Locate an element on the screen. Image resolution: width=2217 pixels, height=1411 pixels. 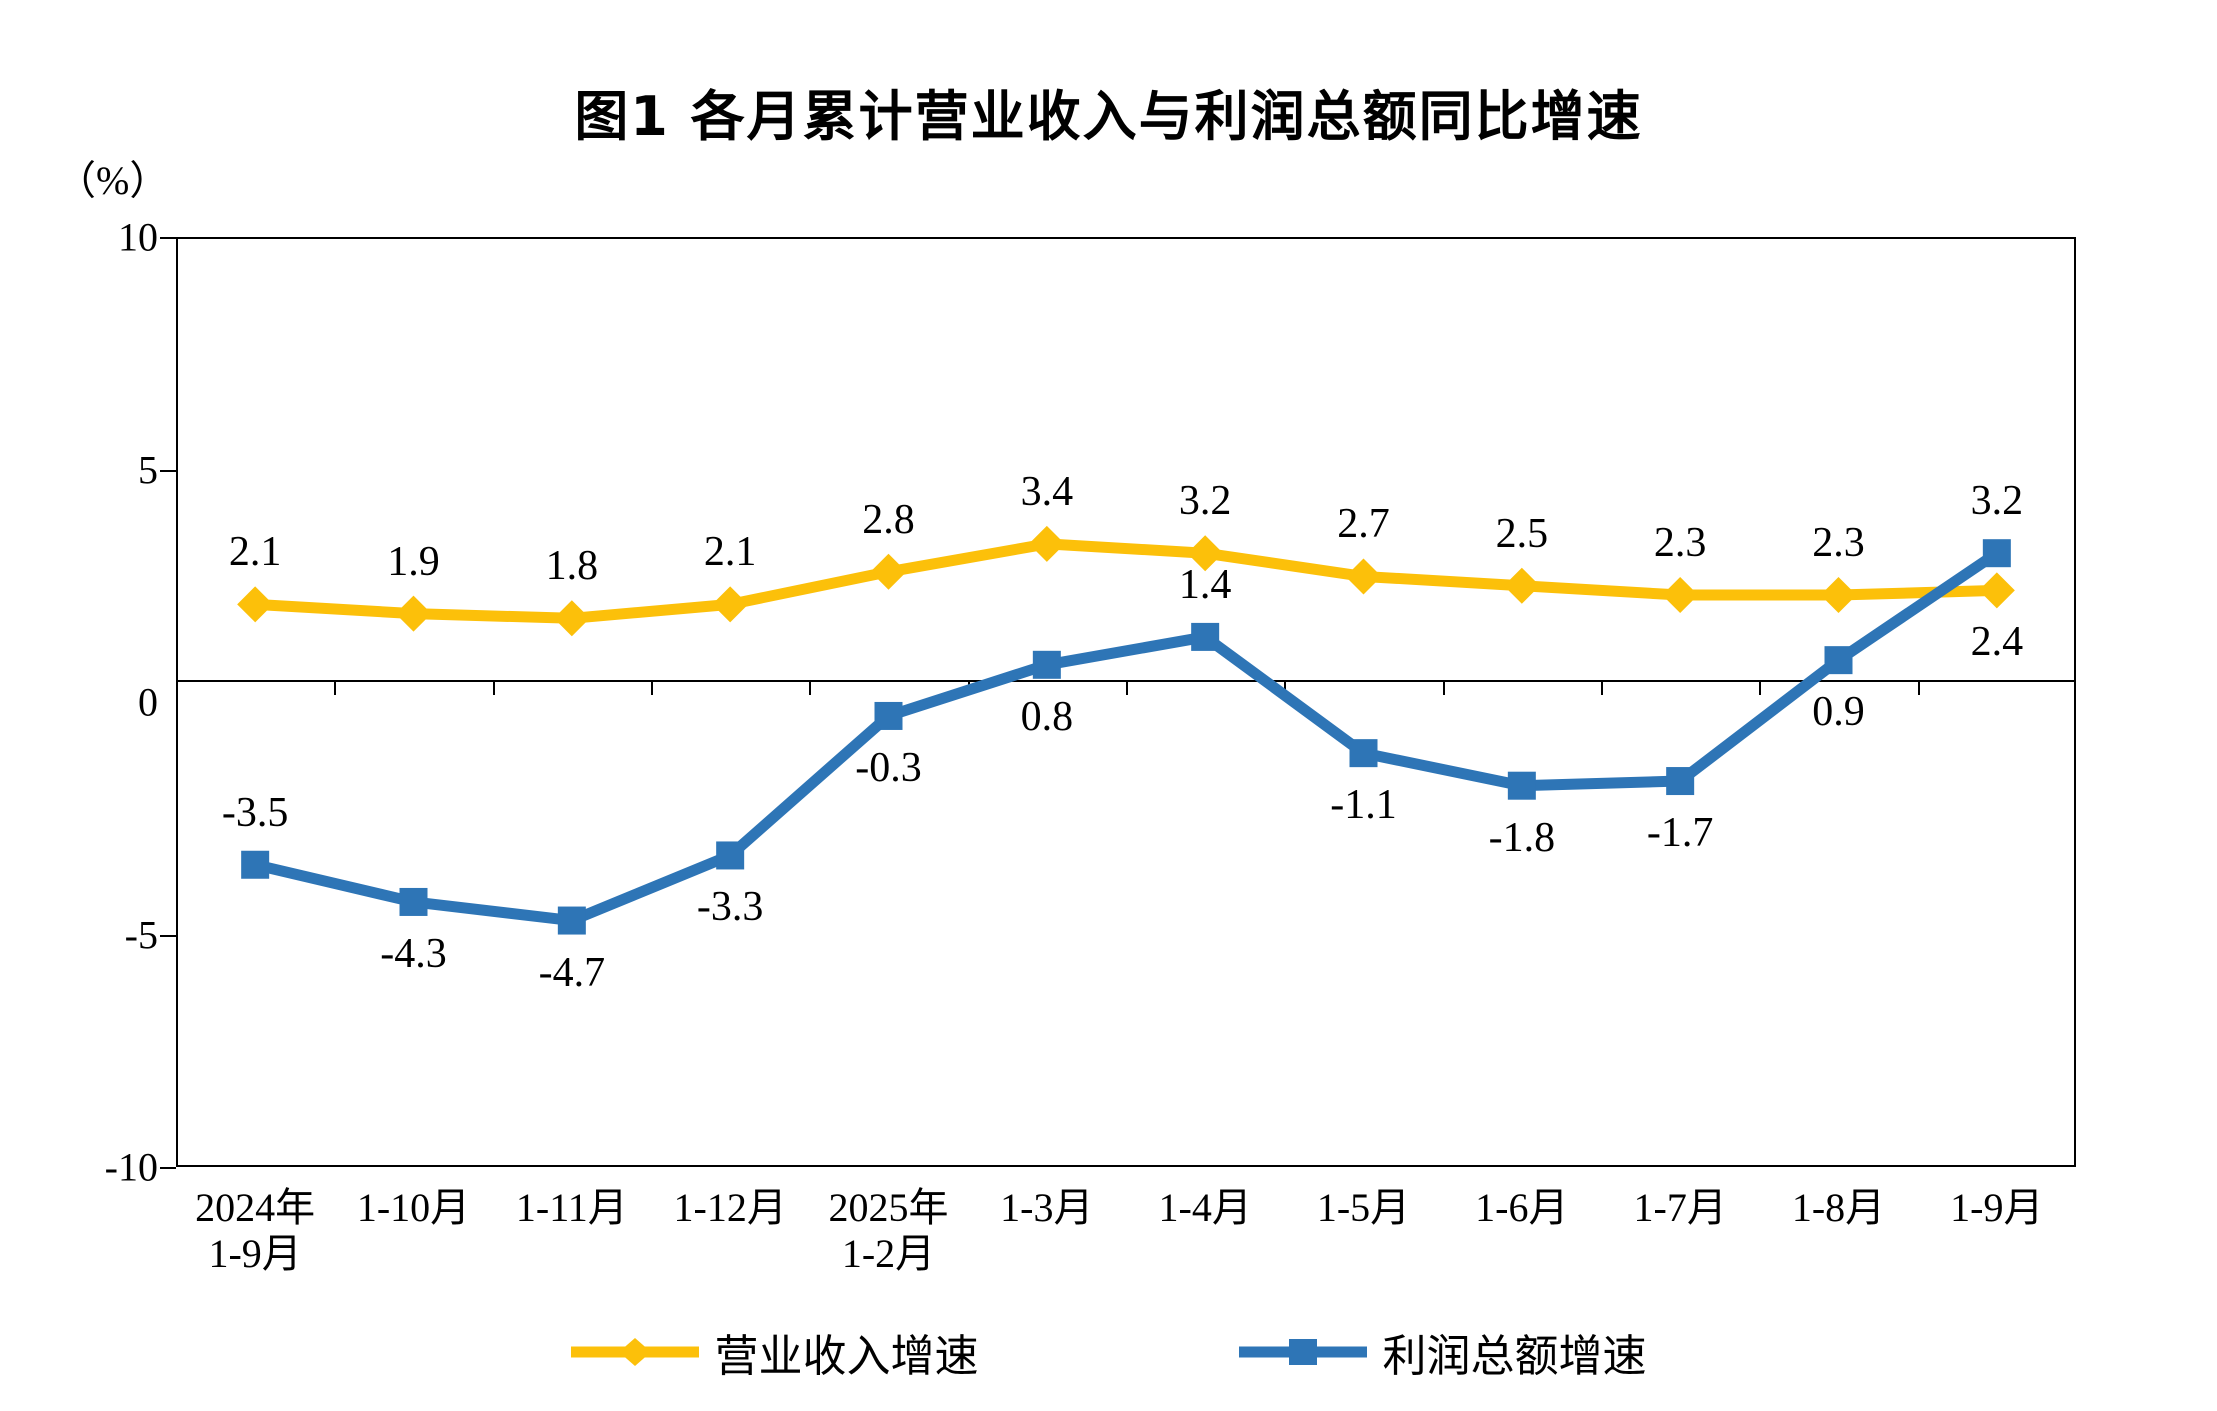
data-label: 2.5 is located at coordinates (1522, 533).